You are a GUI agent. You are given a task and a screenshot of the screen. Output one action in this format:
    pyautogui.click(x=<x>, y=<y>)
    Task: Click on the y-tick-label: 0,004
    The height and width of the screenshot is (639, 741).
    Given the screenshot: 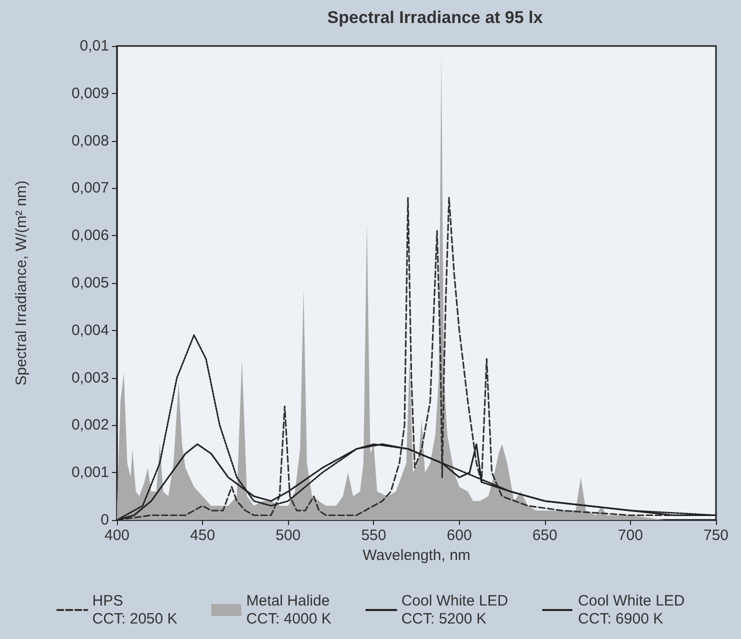 What is the action you would take?
    pyautogui.click(x=90, y=330)
    